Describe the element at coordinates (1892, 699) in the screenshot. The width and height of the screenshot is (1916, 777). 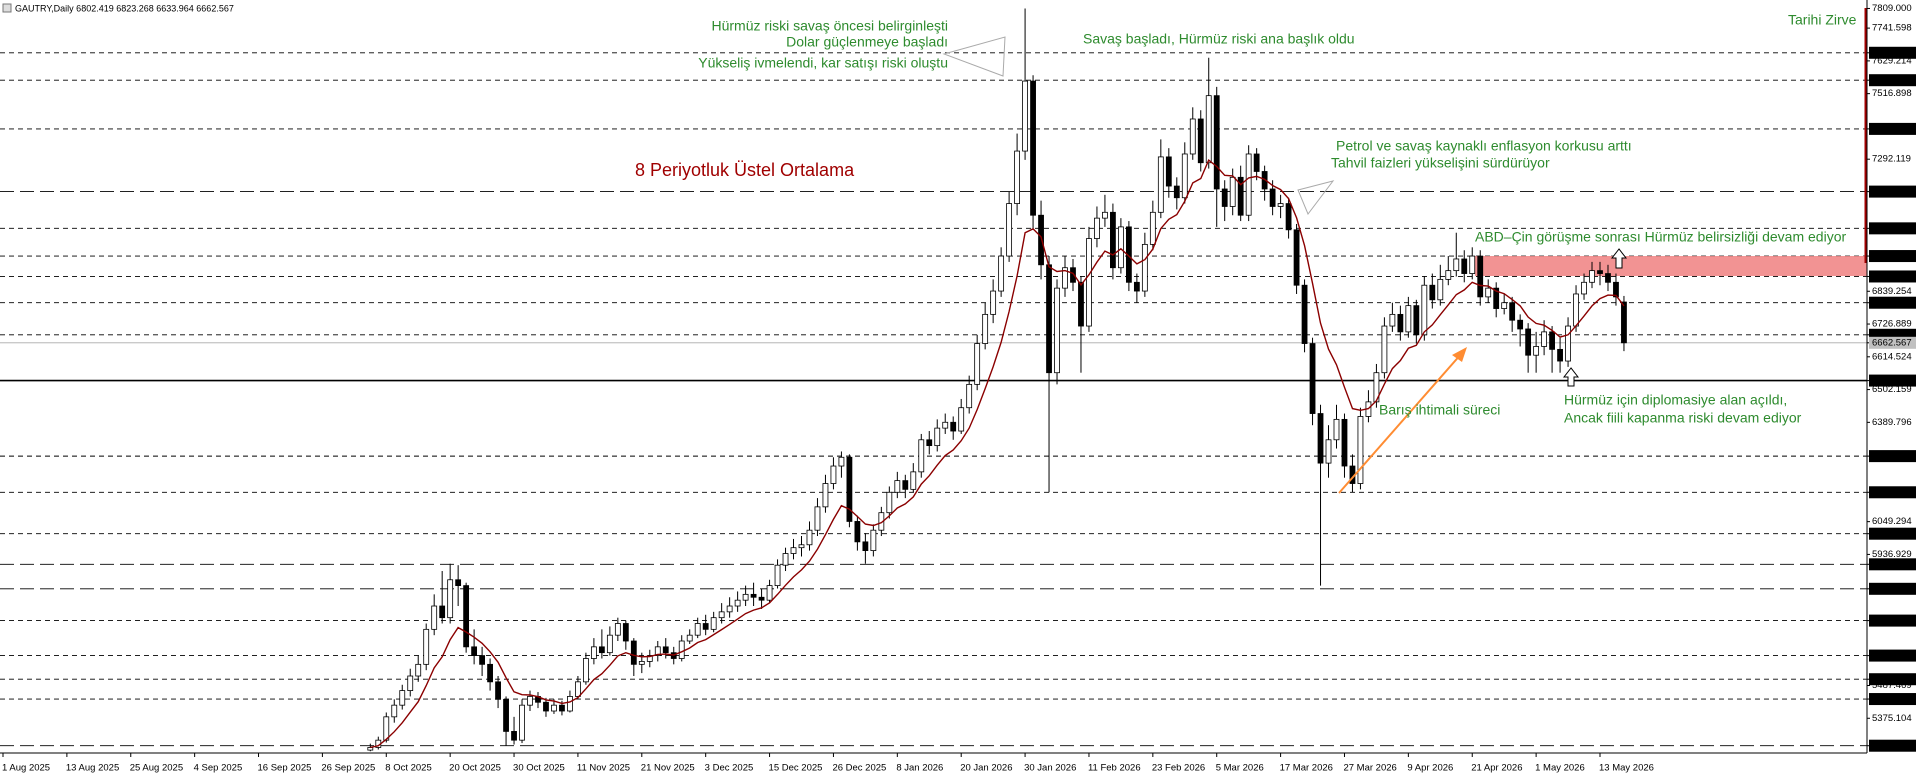
I see `y-tick-label: 5441.000` at that location.